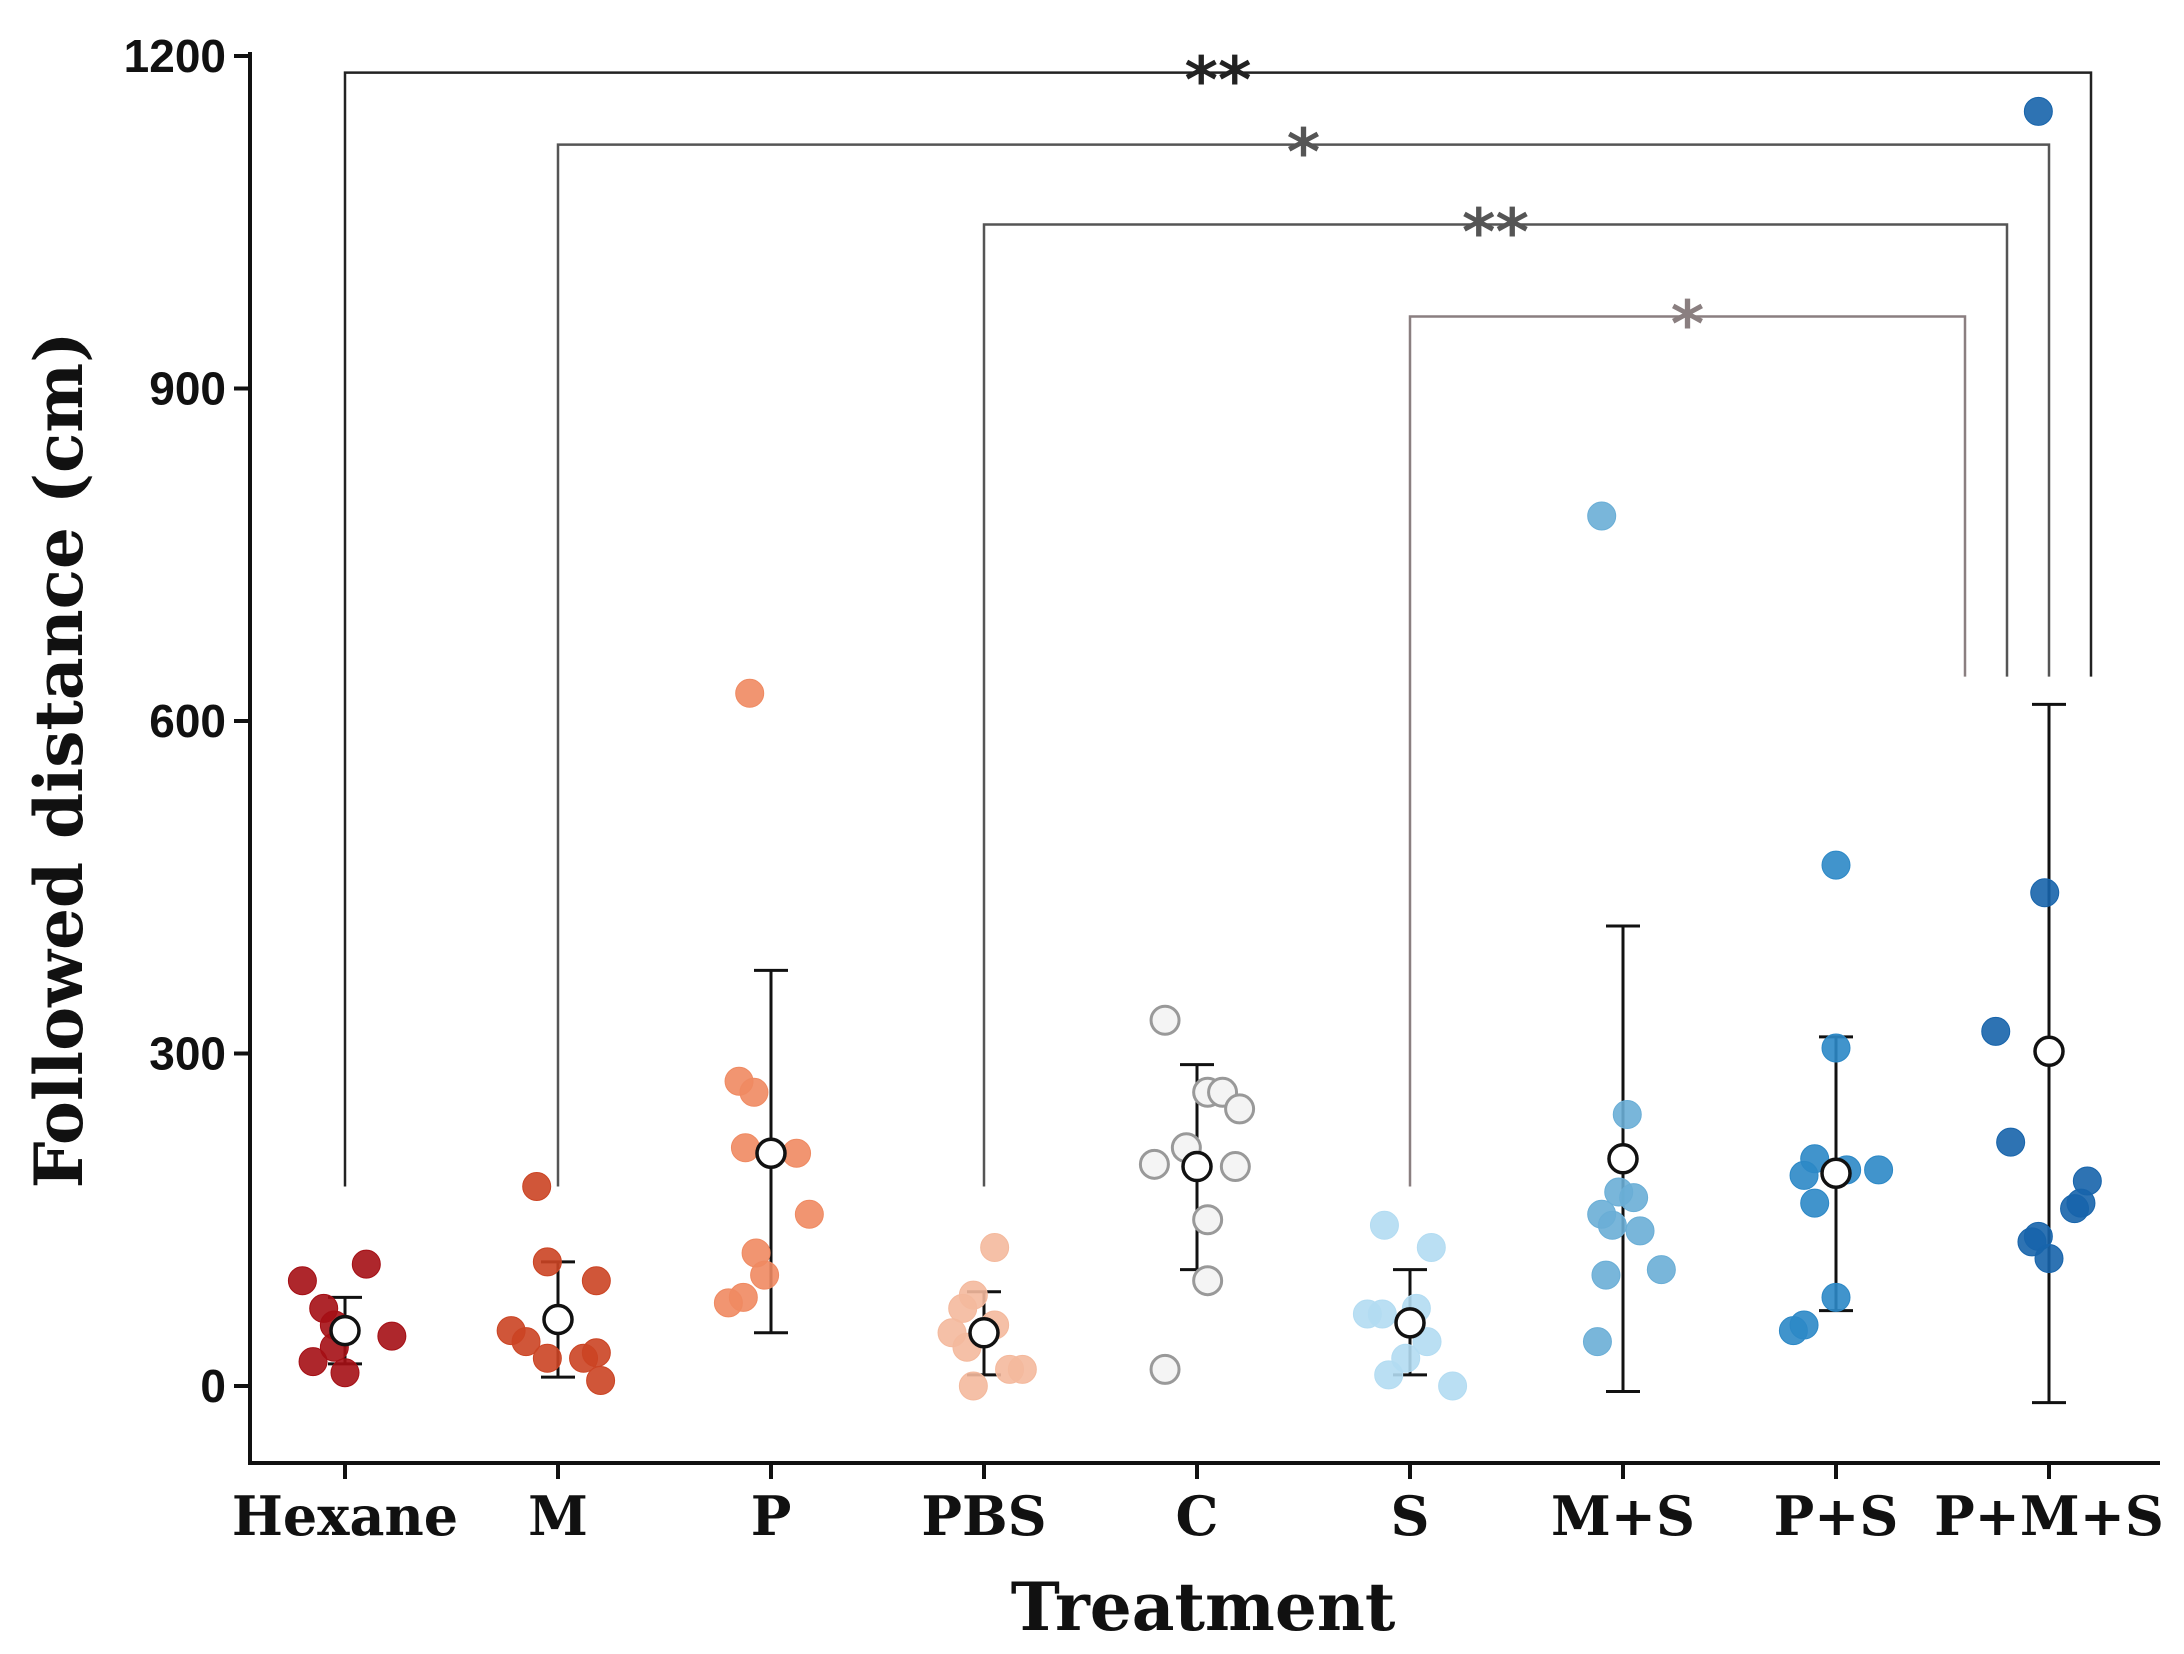 This screenshot has height=1654, width=2184. What do you see at coordinates (1203, 1607) in the screenshot?
I see `x-axis-title: Treatment` at bounding box center [1203, 1607].